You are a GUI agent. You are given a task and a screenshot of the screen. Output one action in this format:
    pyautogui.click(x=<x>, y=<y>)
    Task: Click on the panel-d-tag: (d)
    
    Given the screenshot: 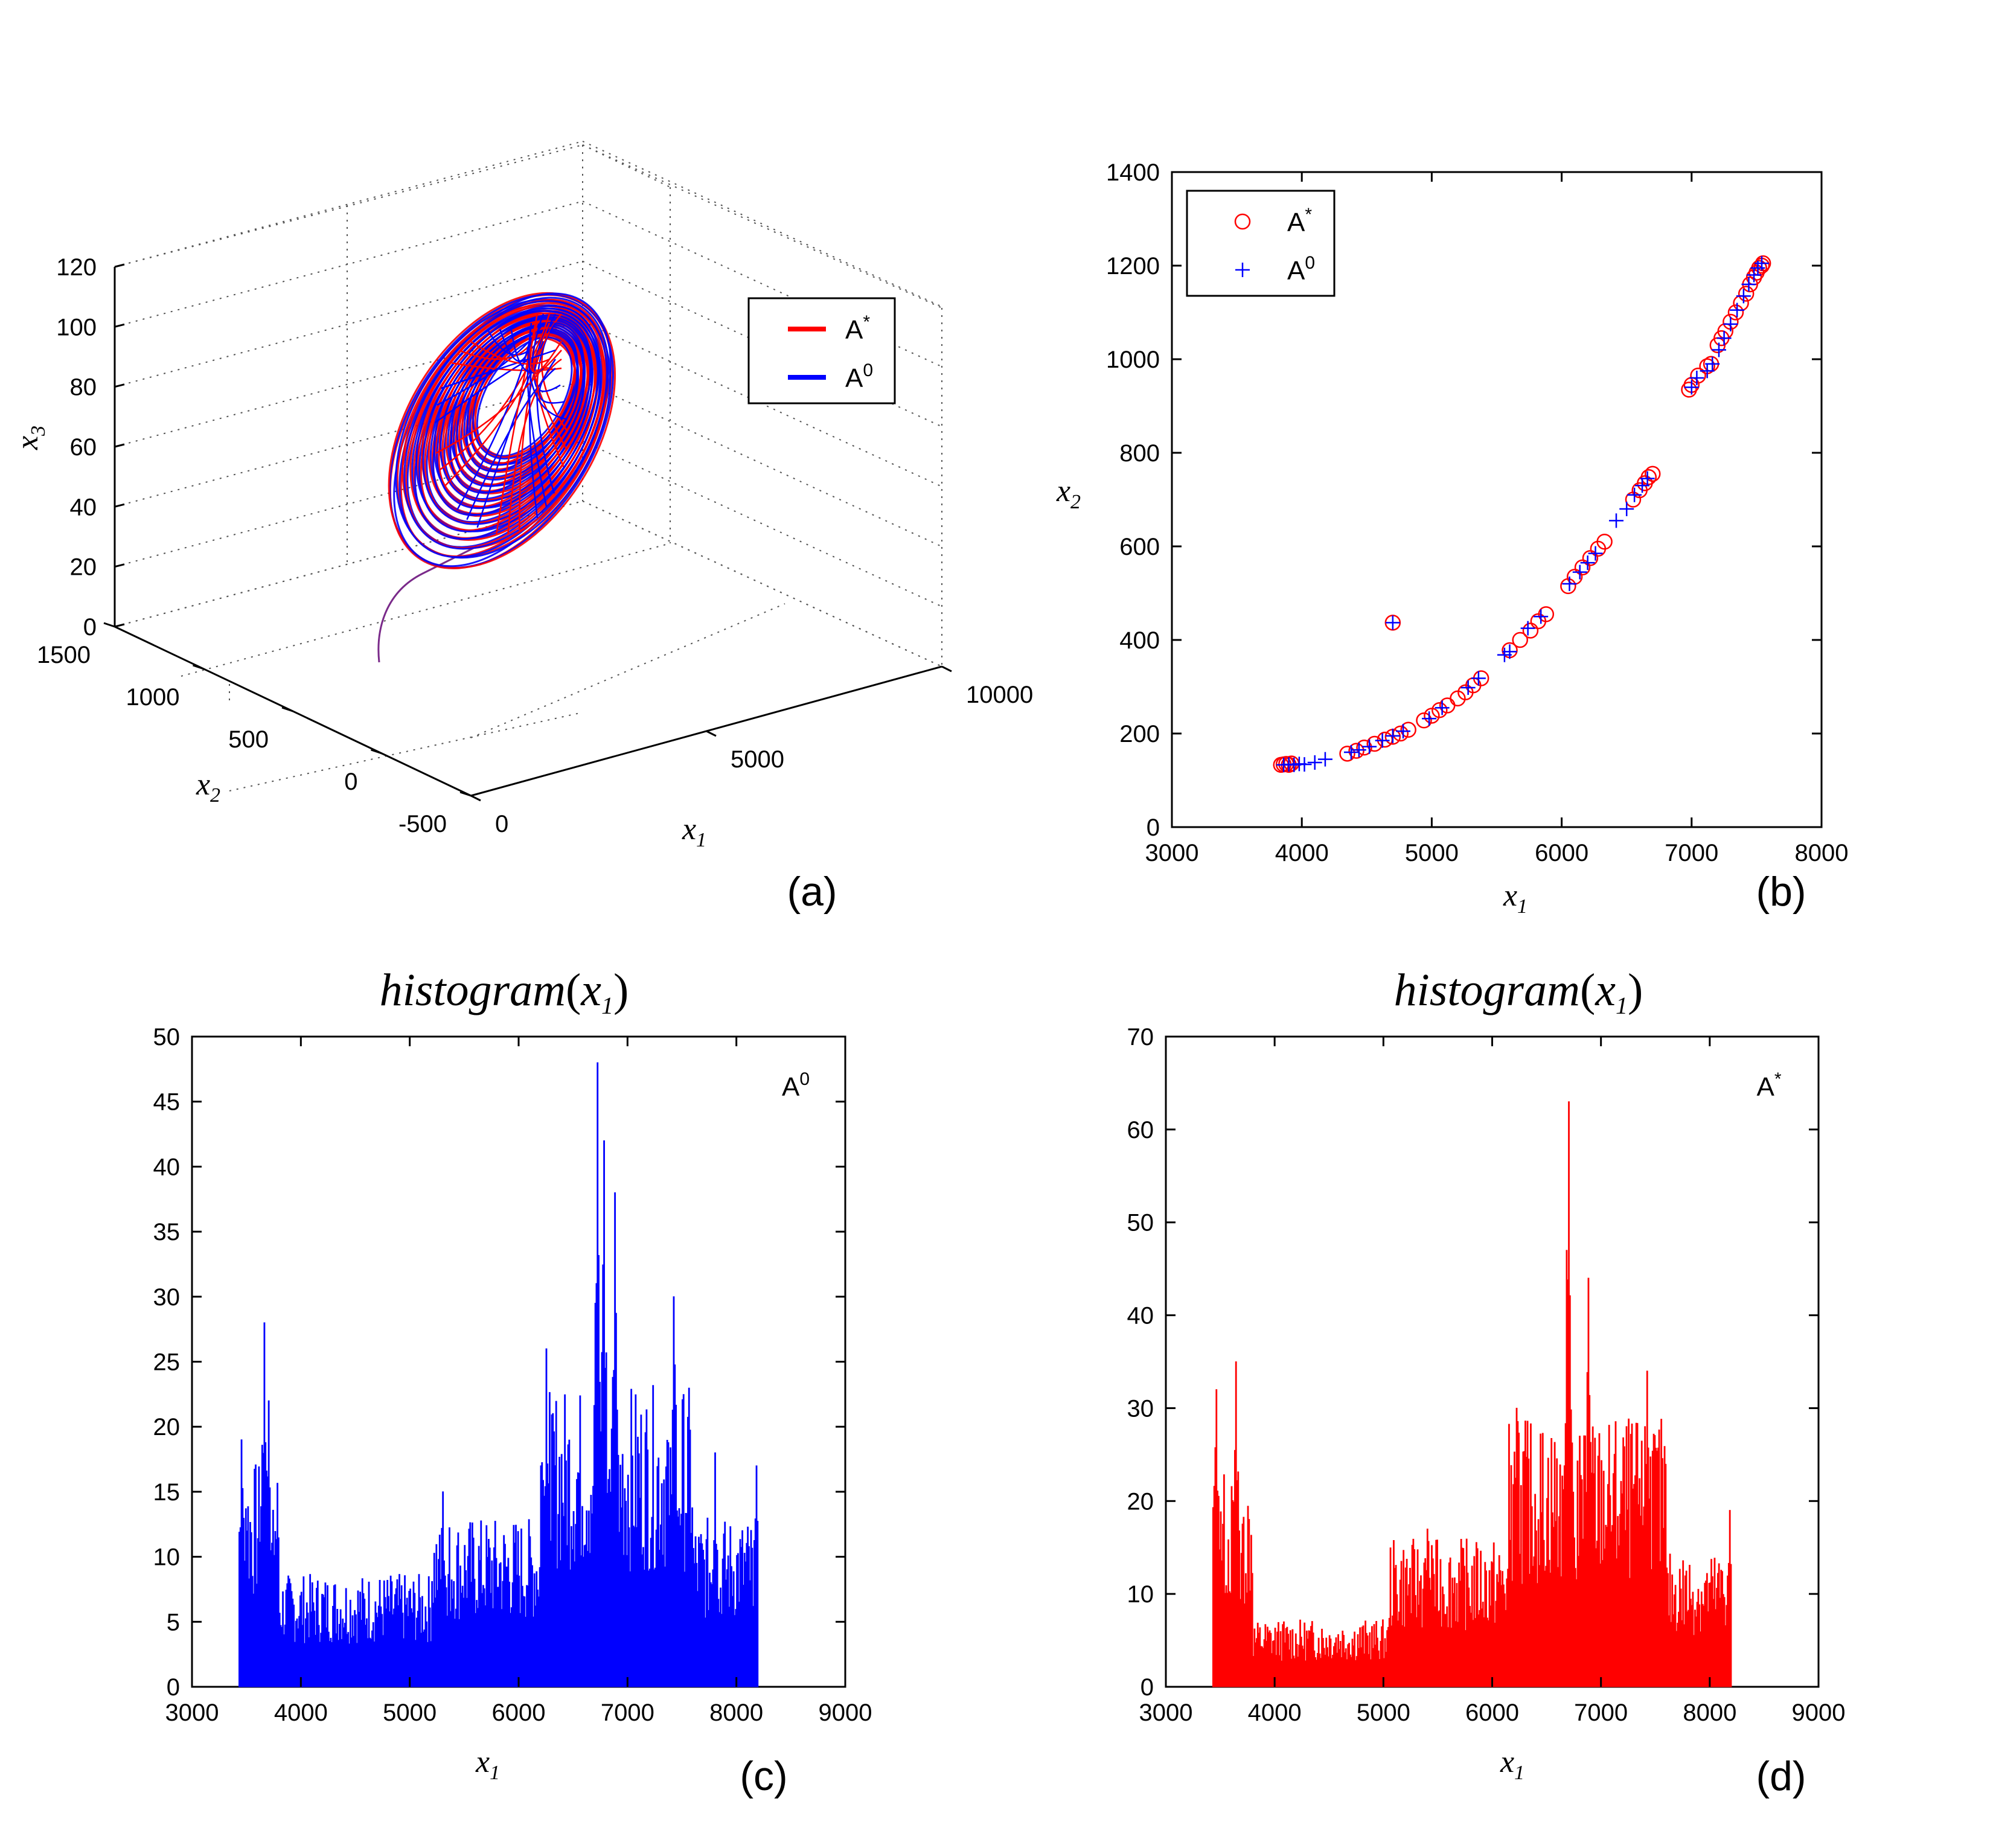 What is the action you would take?
    pyautogui.click(x=1781, y=1776)
    